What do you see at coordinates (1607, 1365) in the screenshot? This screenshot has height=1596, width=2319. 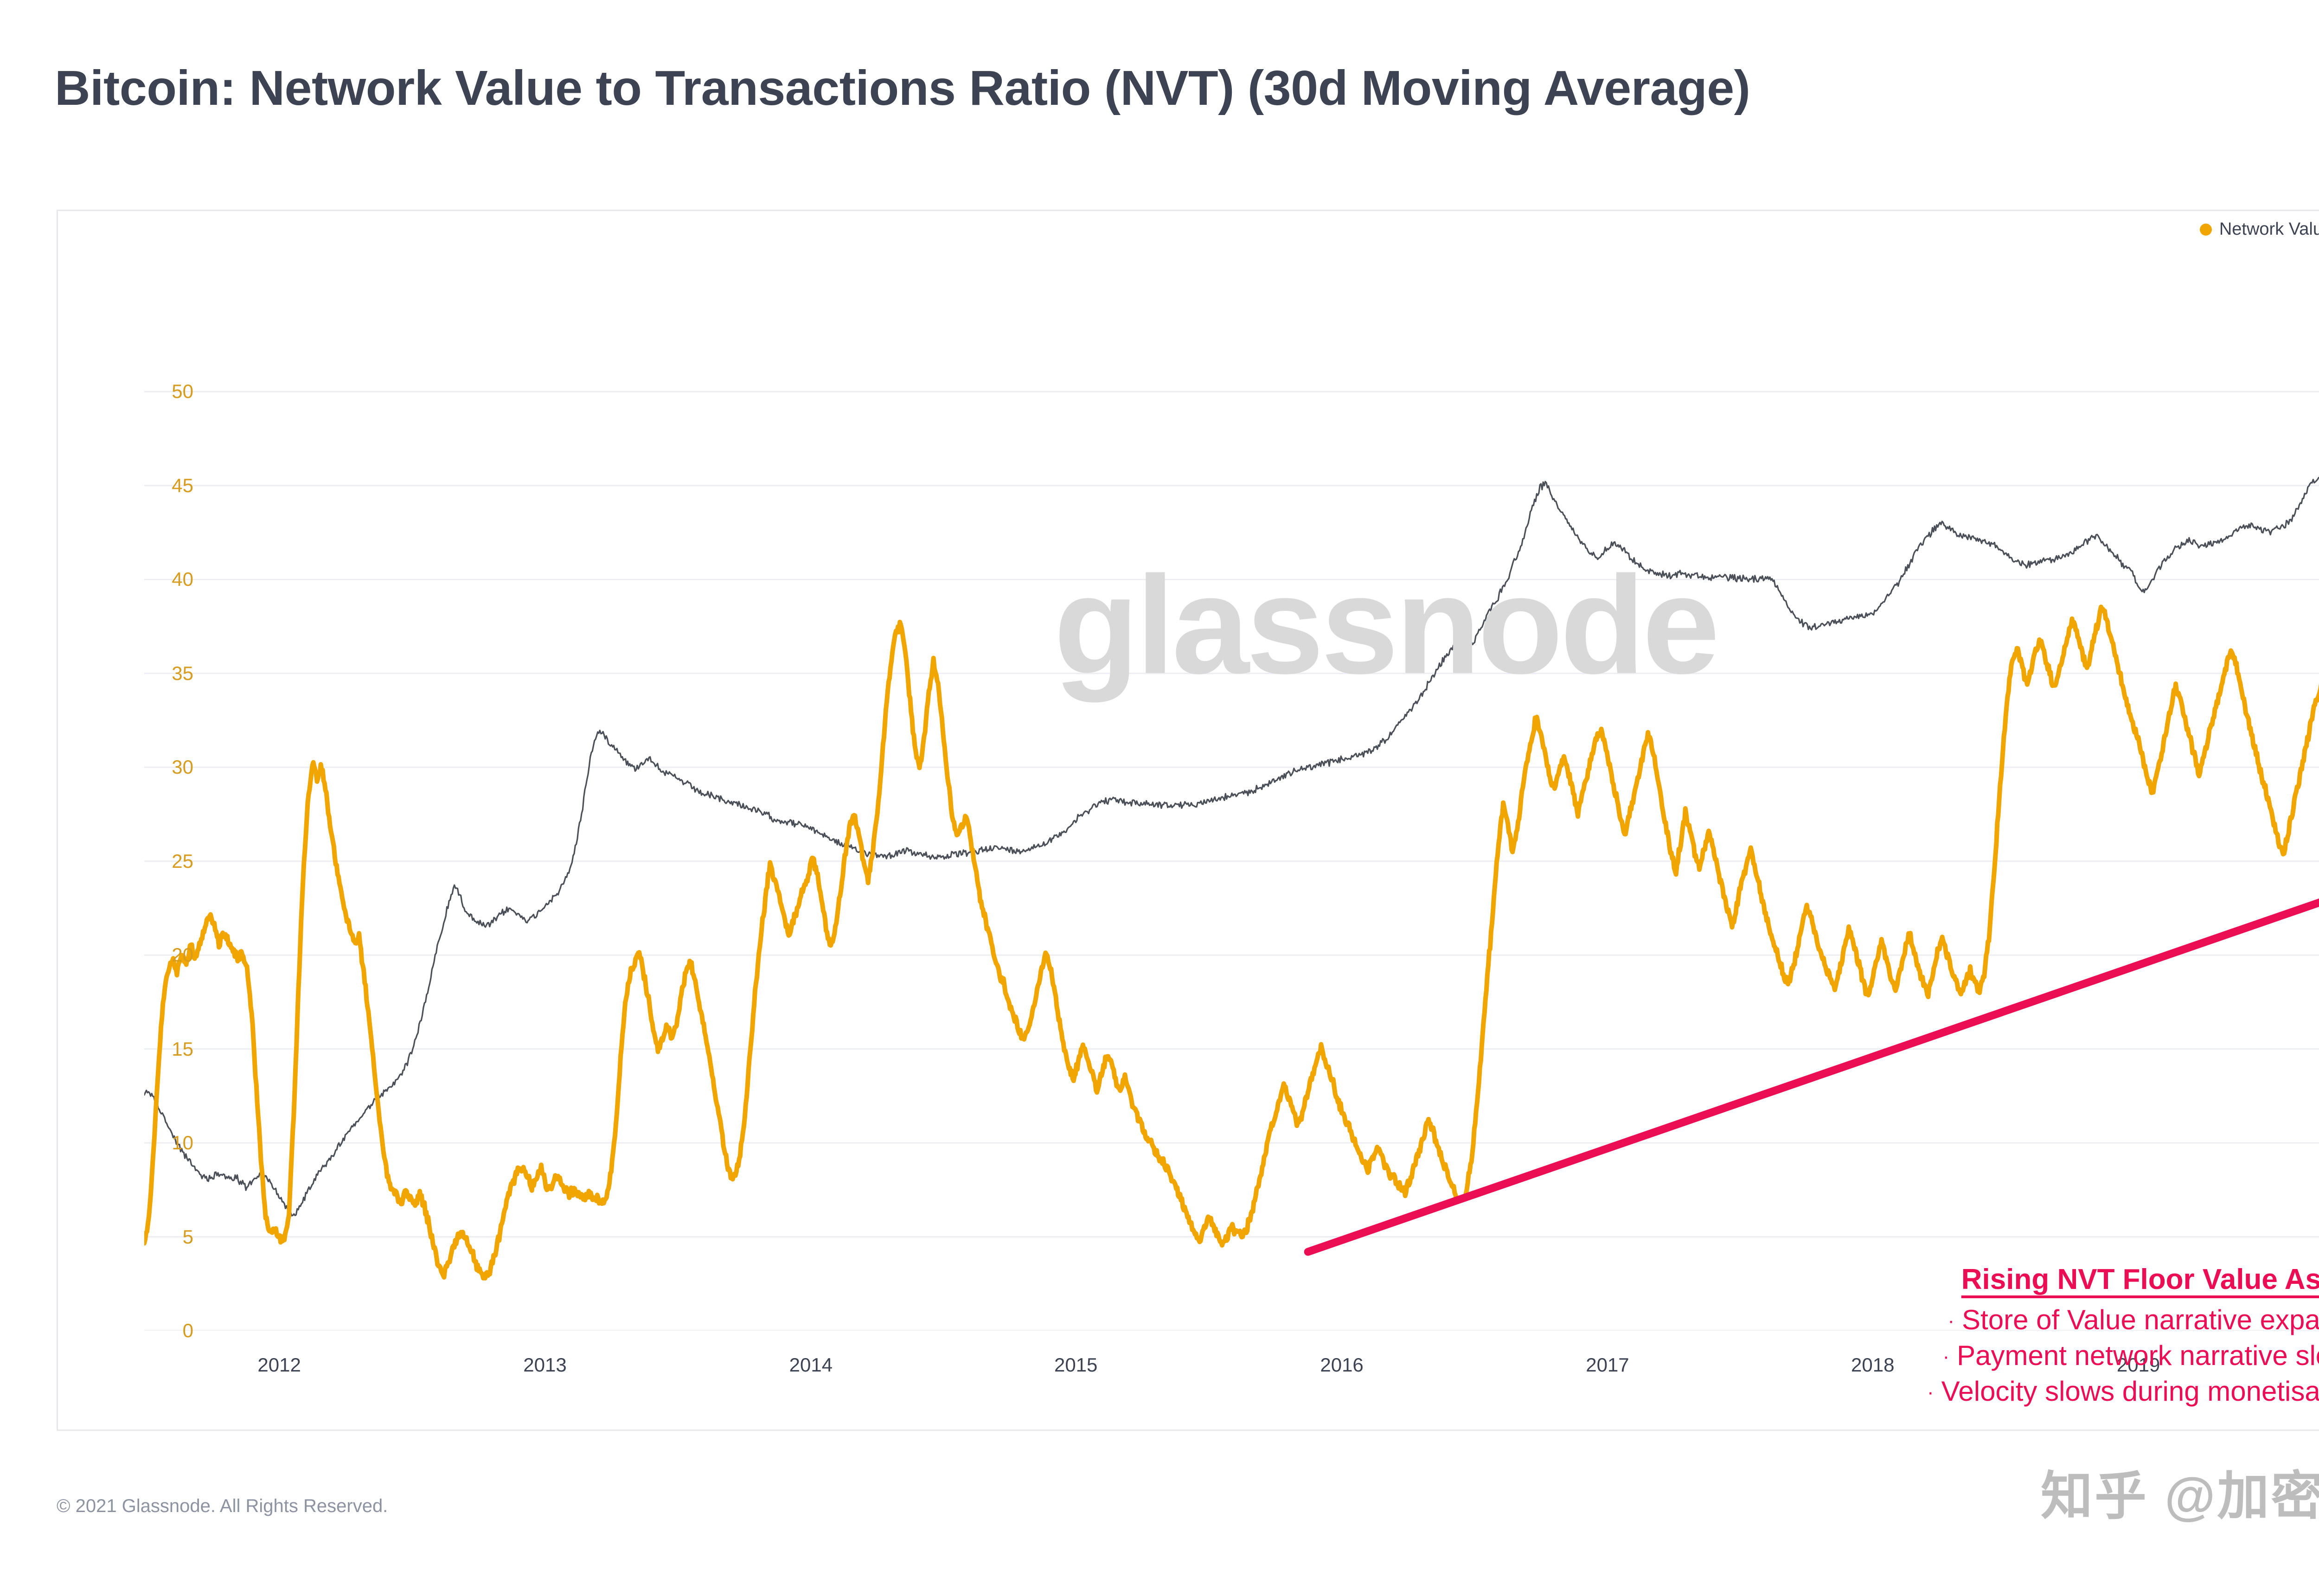 I see `x-axis-tick-label: 2017` at bounding box center [1607, 1365].